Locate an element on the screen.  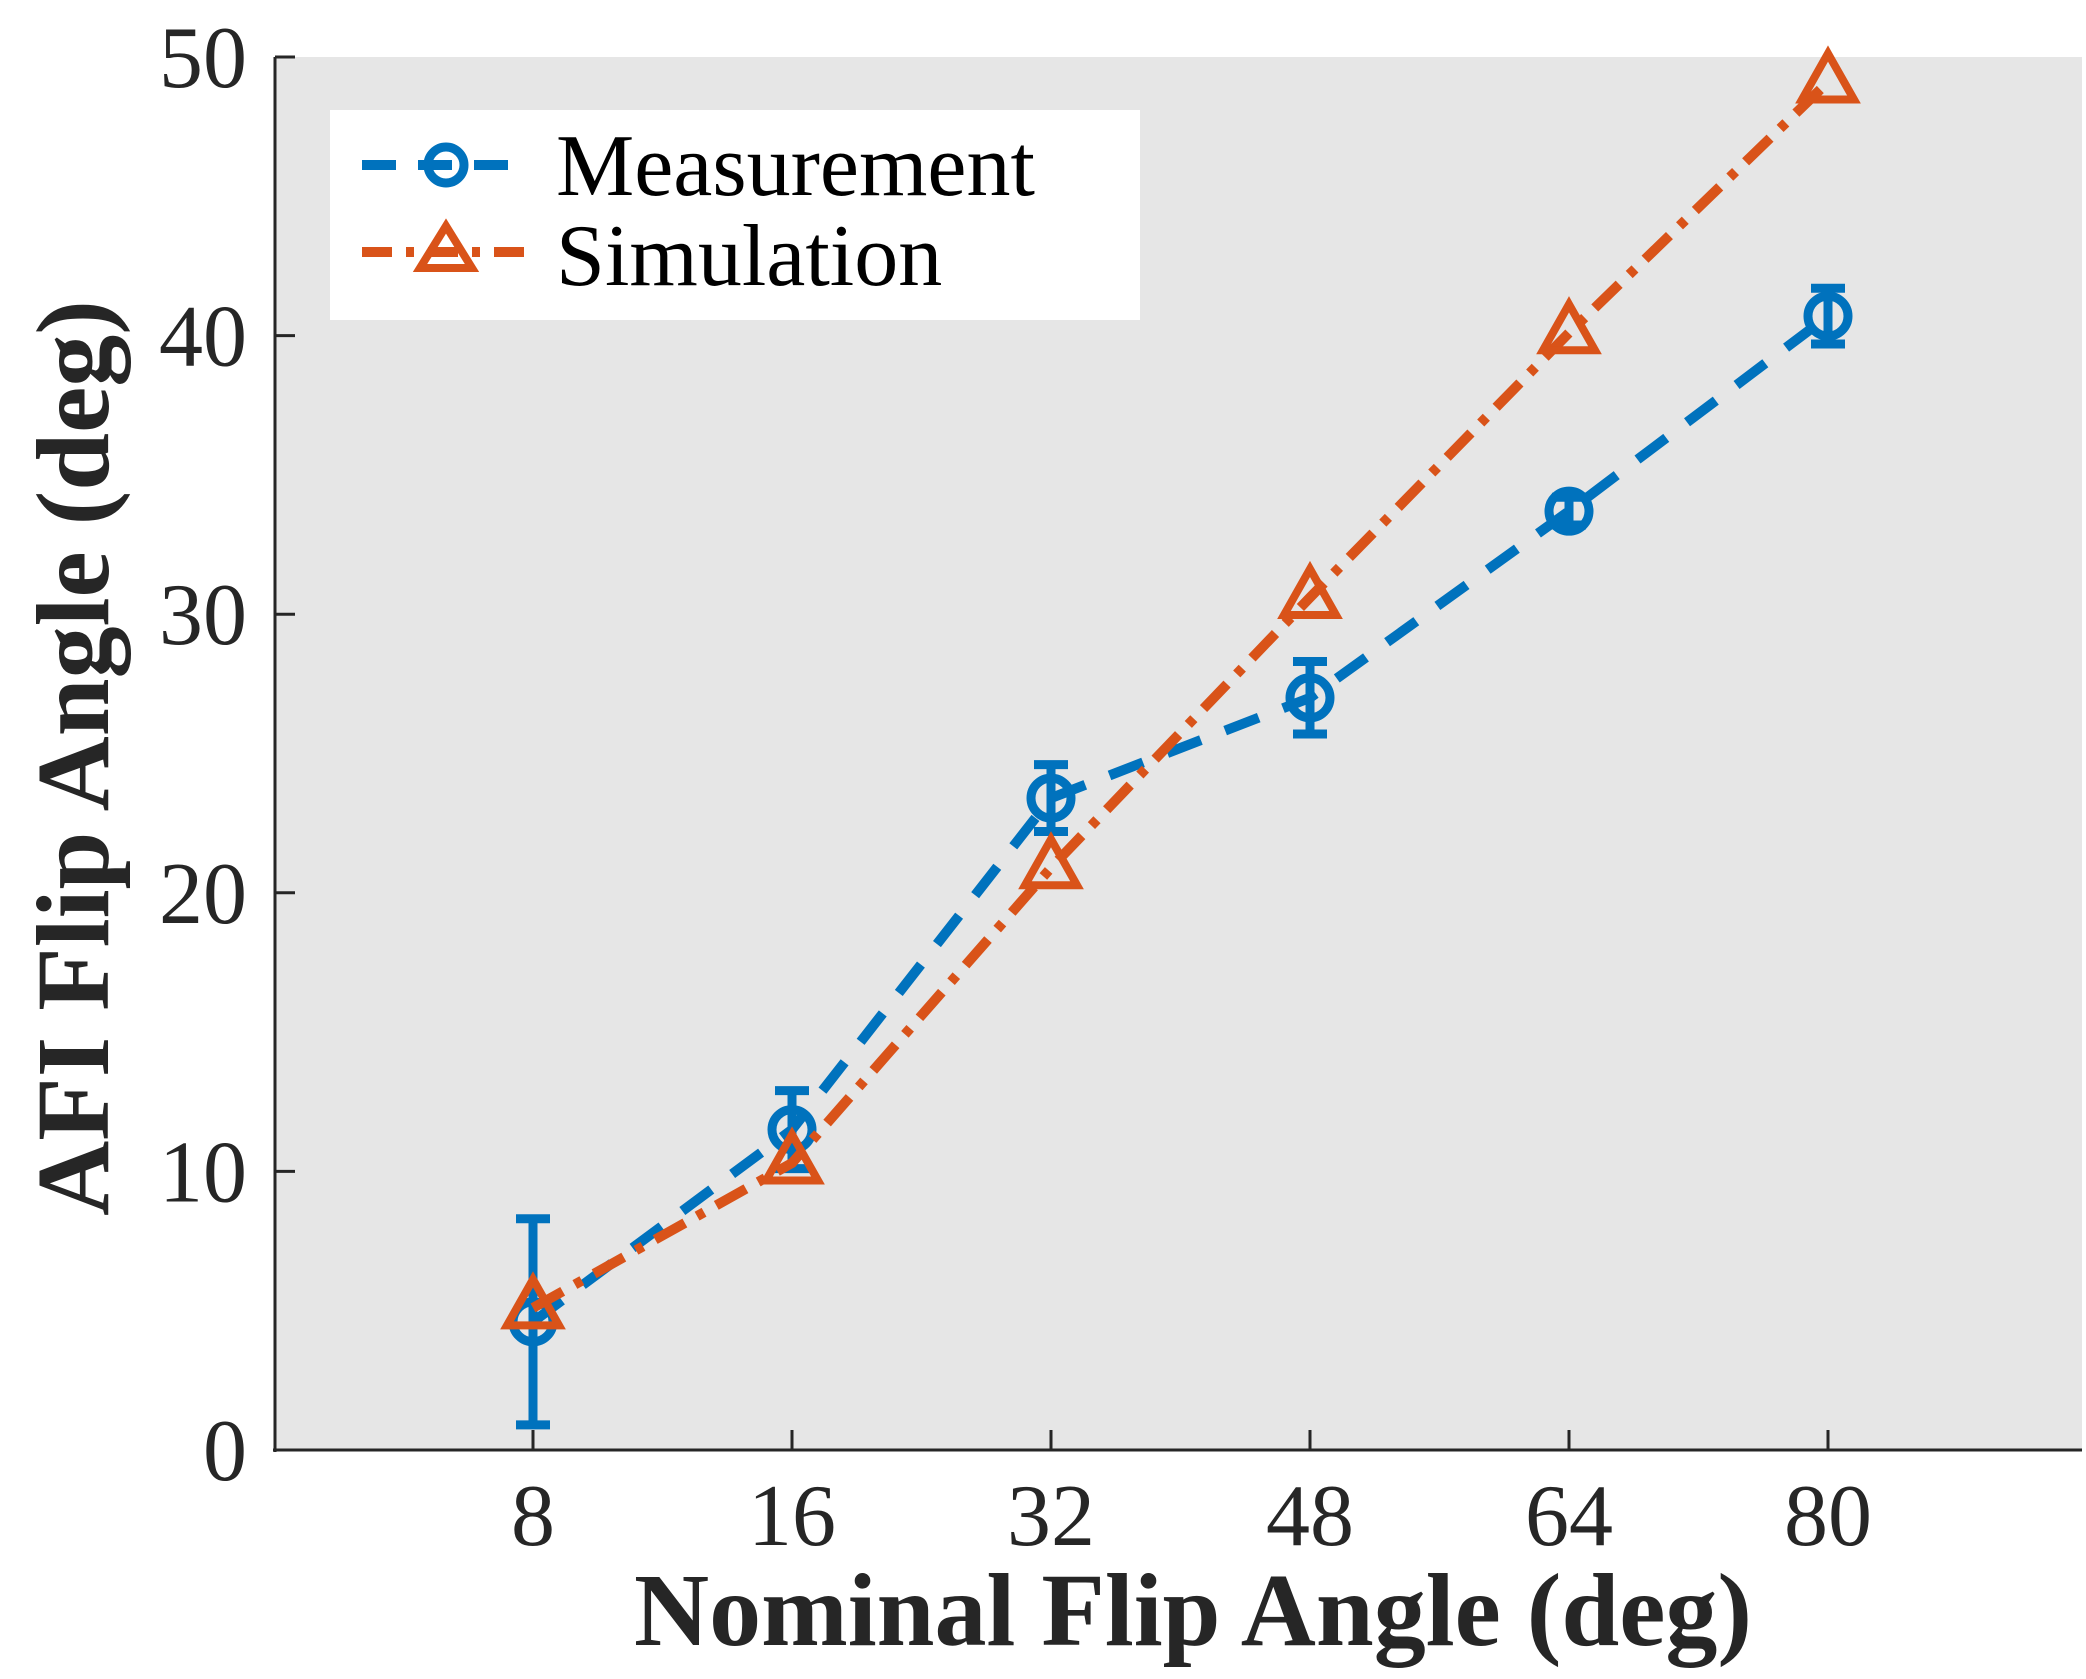
x-tick-label: 80 is located at coordinates (1828, 1516).